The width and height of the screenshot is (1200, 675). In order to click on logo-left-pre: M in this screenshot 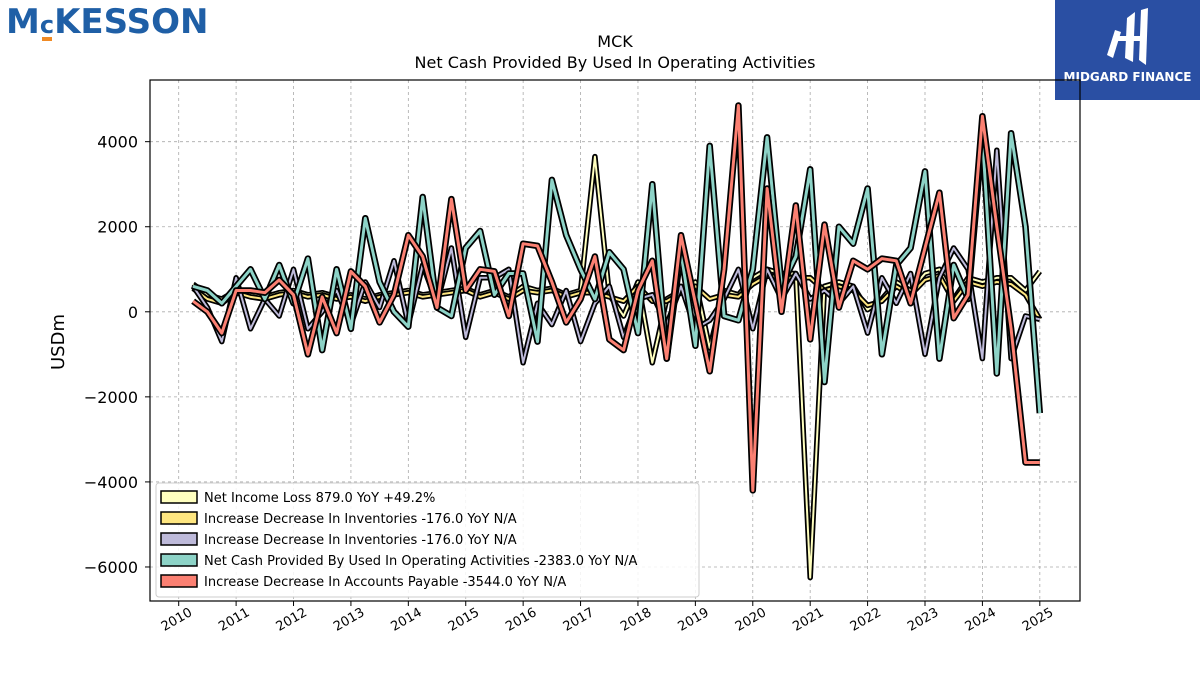, I will do `click(23, 22)`.